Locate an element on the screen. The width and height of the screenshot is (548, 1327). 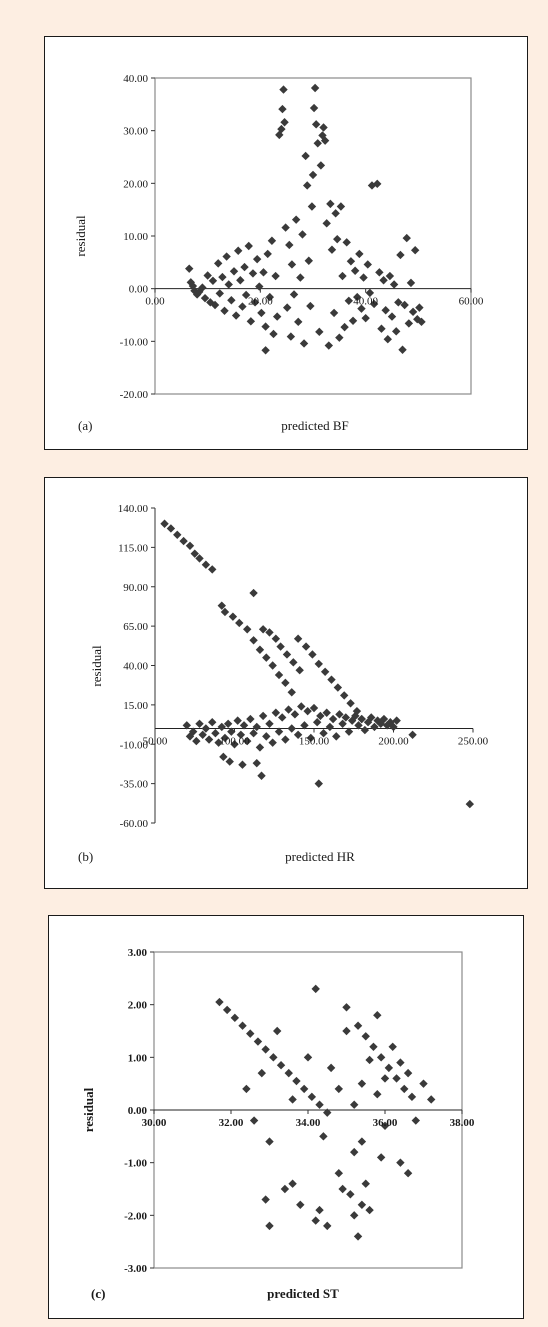
y-tick-label-a: -10.00 is located at coordinates (134, 342).